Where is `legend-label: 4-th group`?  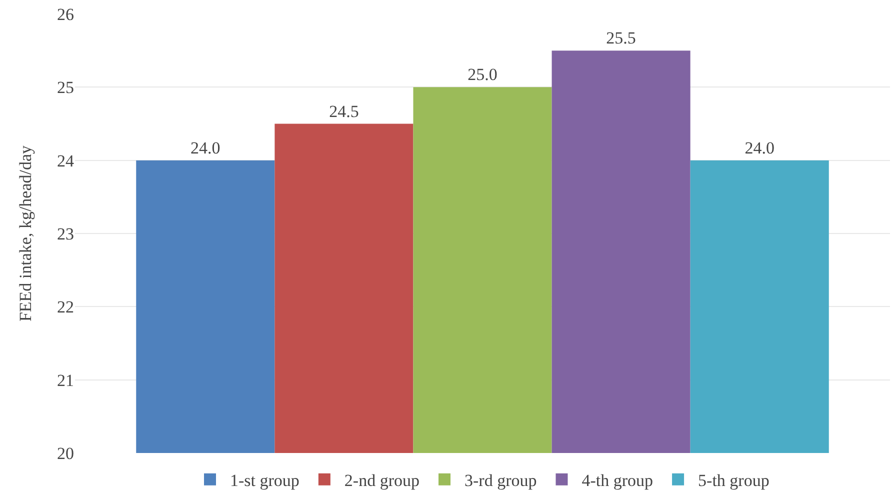
legend-label: 4-th group is located at coordinates (618, 480).